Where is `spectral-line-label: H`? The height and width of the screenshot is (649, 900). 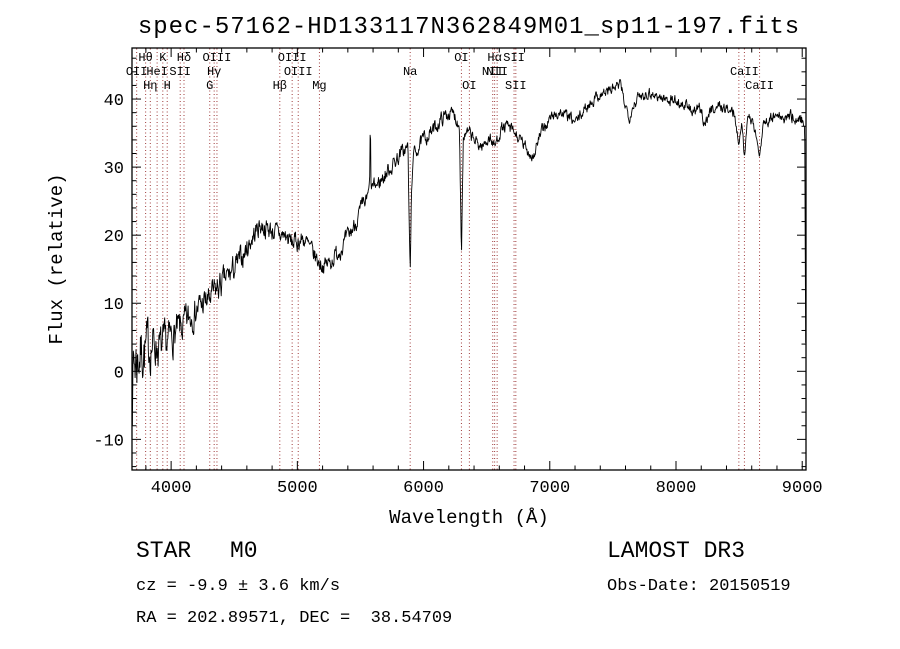 spectral-line-label: H is located at coordinates (167, 86).